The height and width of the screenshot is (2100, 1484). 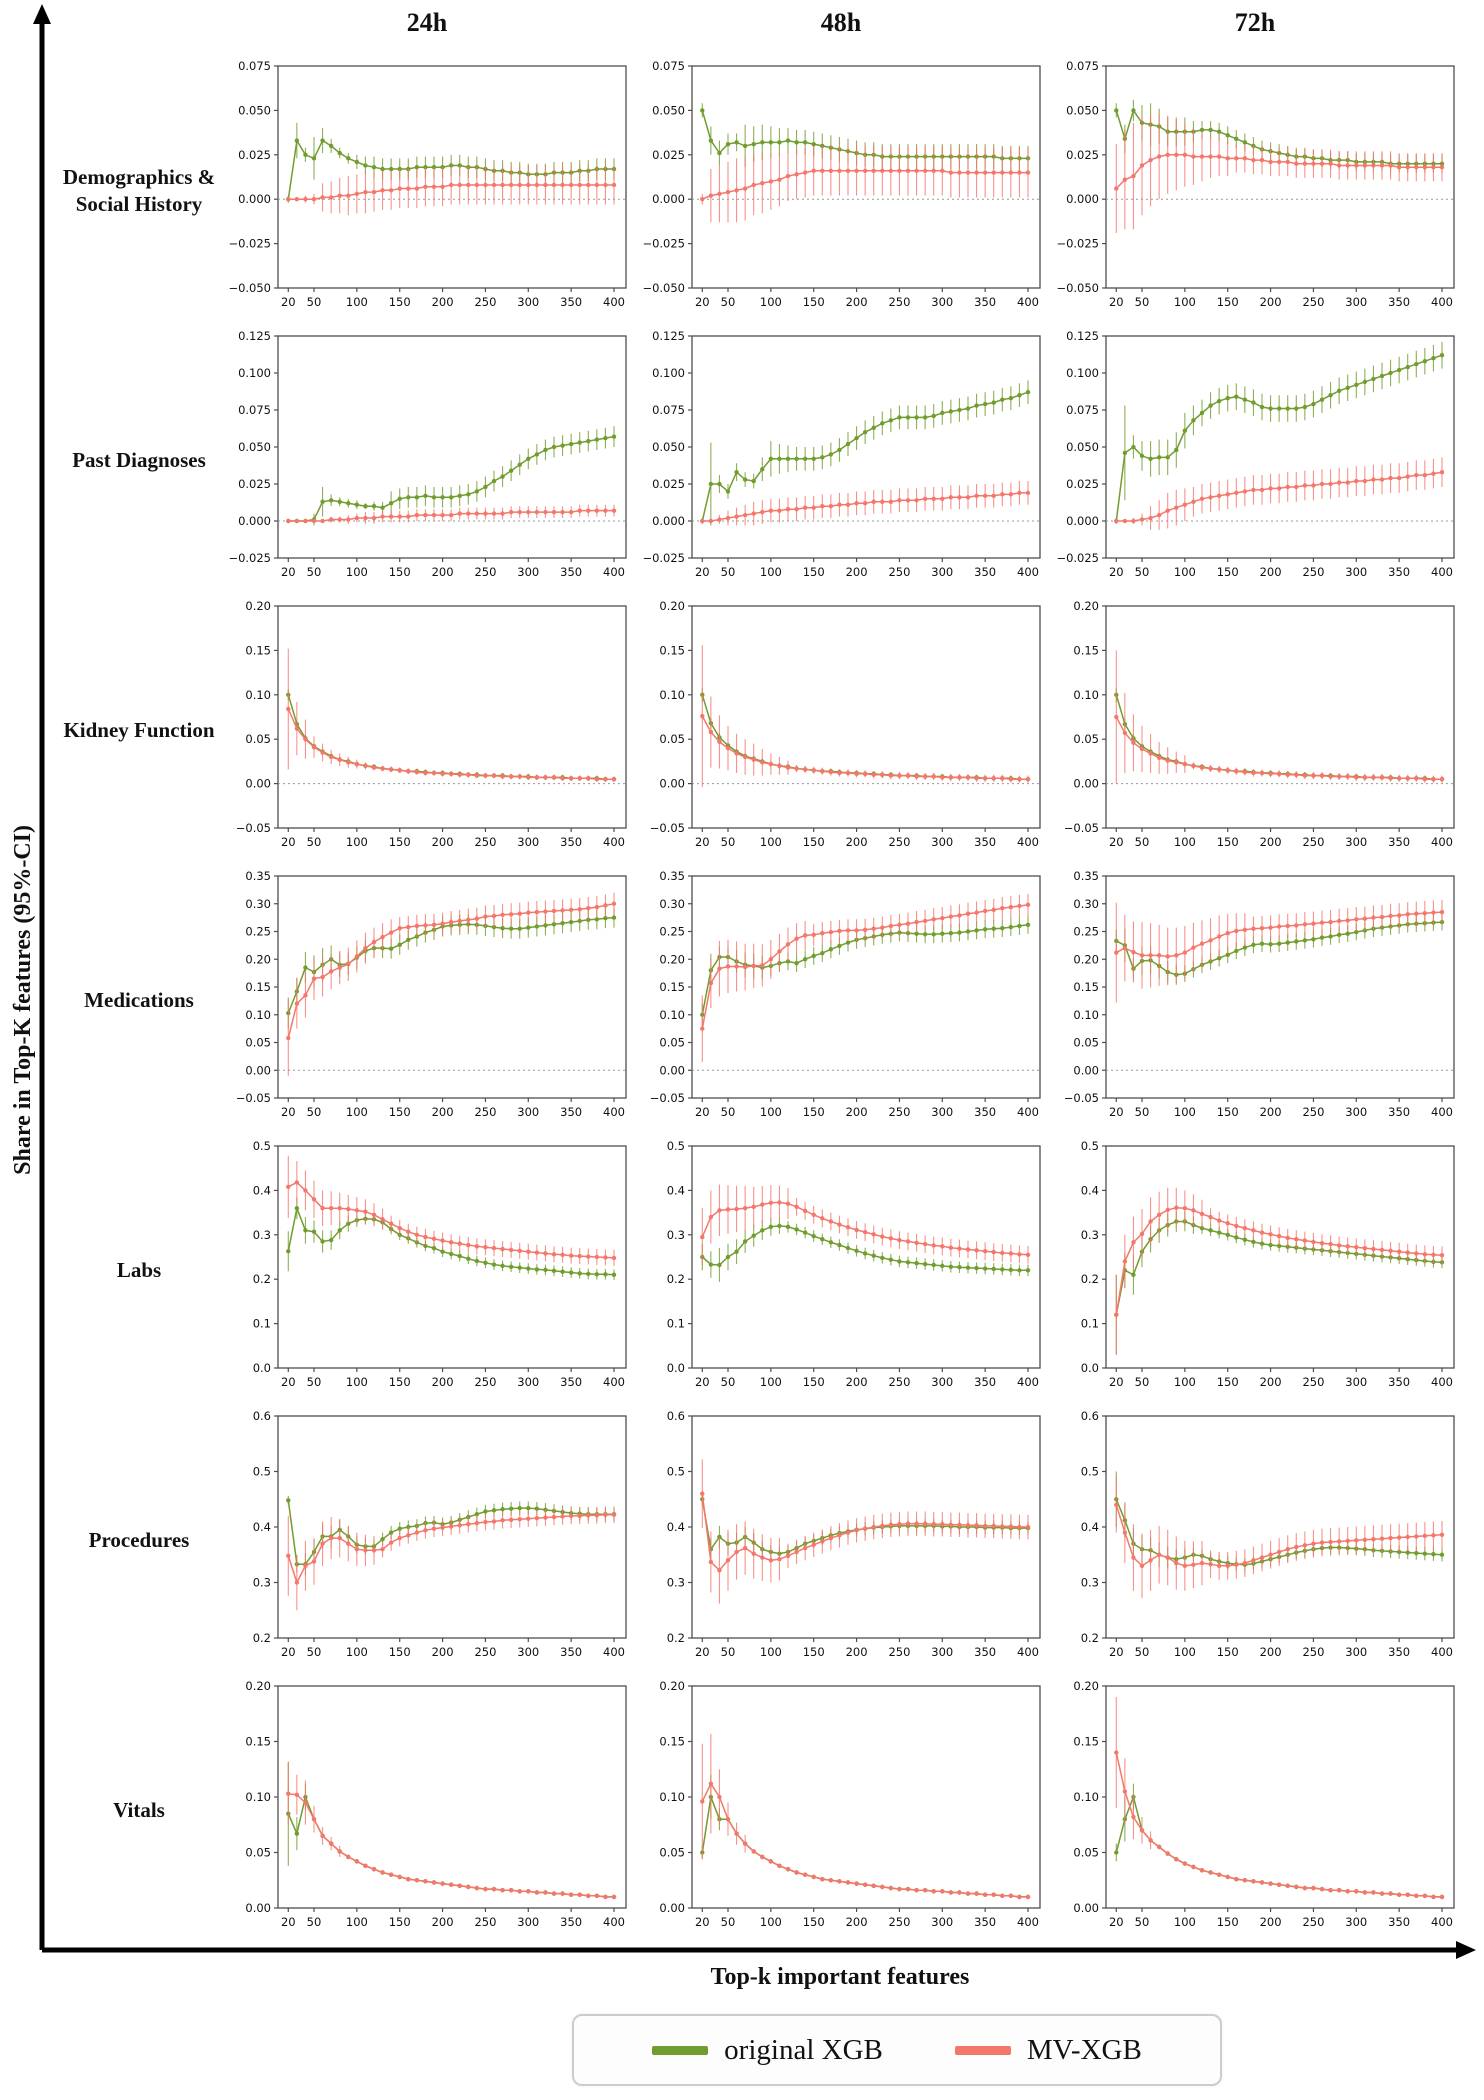 What do you see at coordinates (139, 460) in the screenshot?
I see `row-label-past-diagnoses: Past Diagnoses` at bounding box center [139, 460].